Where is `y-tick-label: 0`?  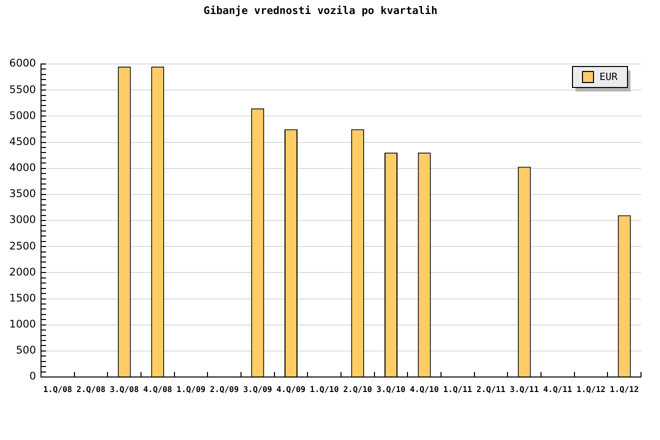 y-tick-label: 0 is located at coordinates (32, 376).